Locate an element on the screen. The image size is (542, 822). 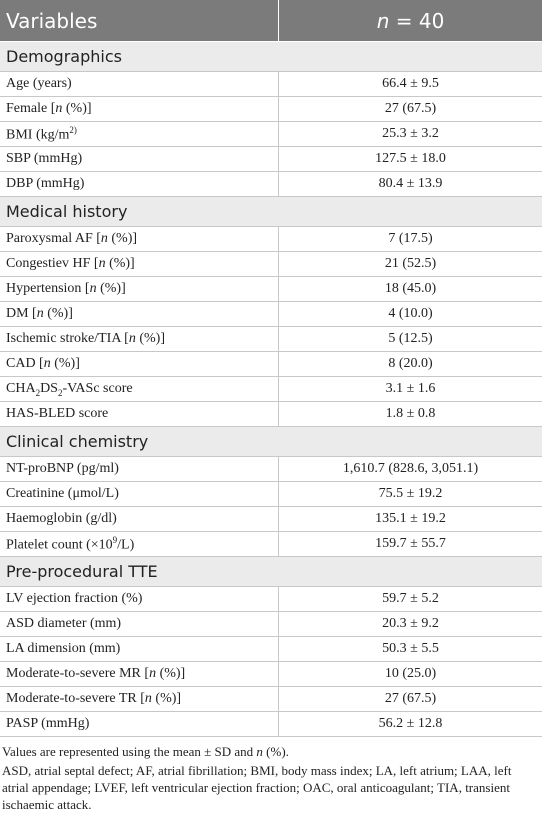
row-label: NT-proBNP (pg/ml) is located at coordinates (139, 469).